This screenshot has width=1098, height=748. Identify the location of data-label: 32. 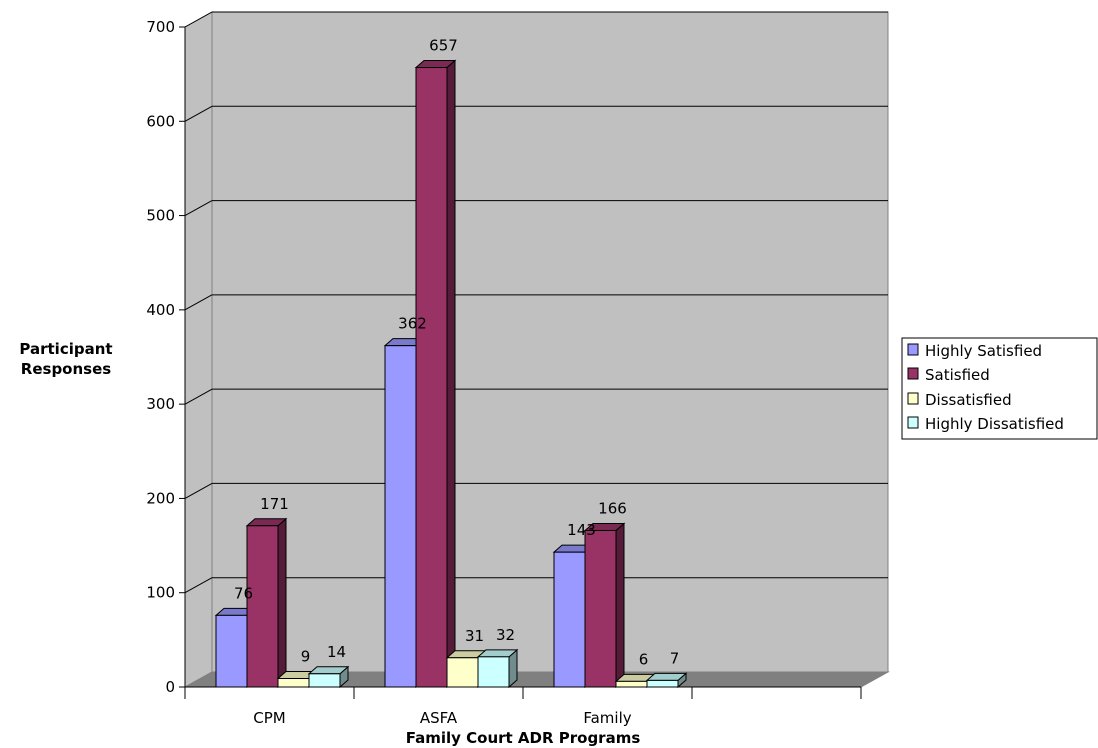
(505, 635).